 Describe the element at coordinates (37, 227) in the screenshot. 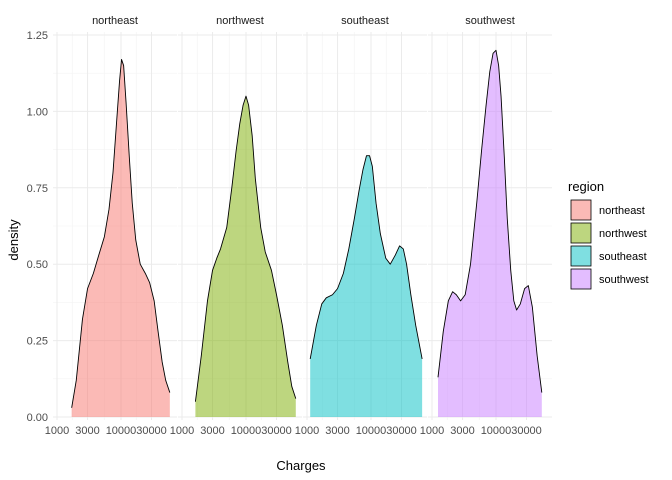

I see `y-axis: 0.00 0.25 0.50 0.75 1.00 1.25` at that location.